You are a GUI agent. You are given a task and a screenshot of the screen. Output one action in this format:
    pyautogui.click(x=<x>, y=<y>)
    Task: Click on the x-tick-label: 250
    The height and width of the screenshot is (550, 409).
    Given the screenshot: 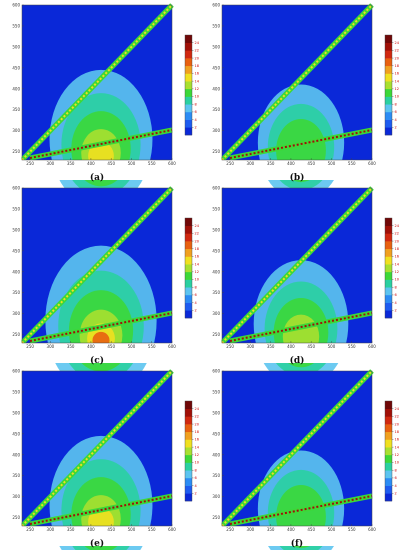 What is the action you would take?
    pyautogui.click(x=30, y=529)
    